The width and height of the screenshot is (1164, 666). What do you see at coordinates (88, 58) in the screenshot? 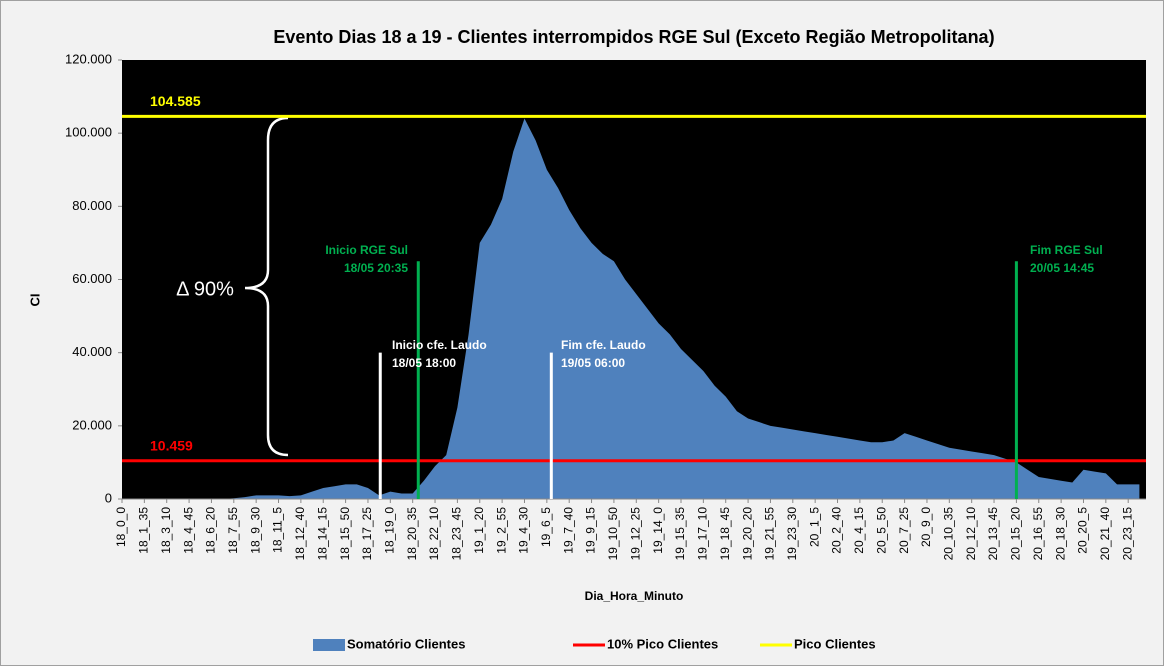
I see `y-tick-label: 120.000` at bounding box center [88, 58].